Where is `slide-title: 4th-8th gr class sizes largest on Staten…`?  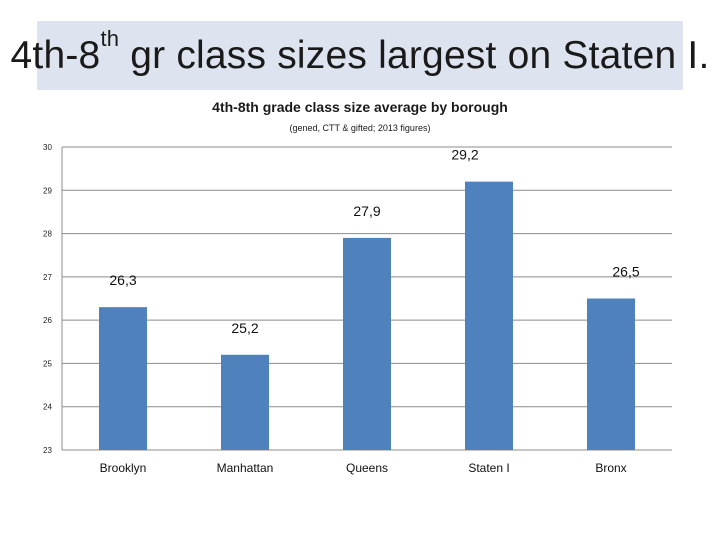
slide-title: 4th-8th gr class sizes largest on Staten… is located at coordinates (360, 52).